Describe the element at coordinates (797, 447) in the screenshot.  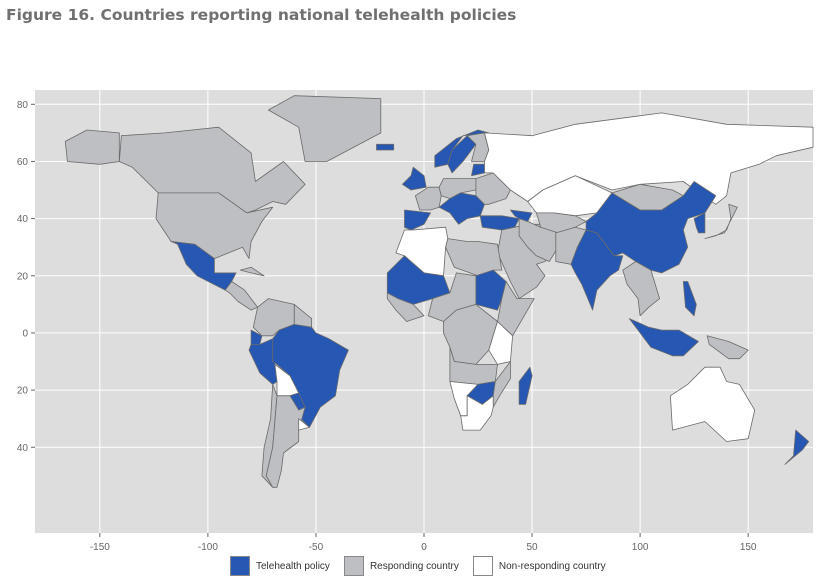
I see `region-new-zealand` at that location.